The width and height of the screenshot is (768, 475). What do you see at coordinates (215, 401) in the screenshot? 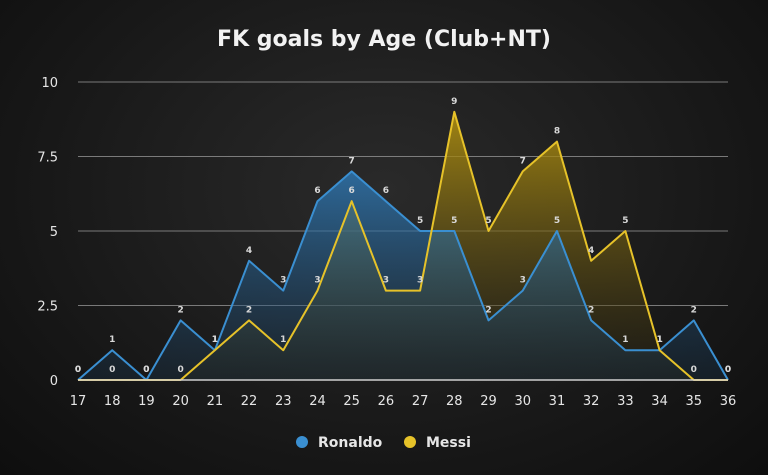
I see `x-tick-label: 21` at bounding box center [215, 401].